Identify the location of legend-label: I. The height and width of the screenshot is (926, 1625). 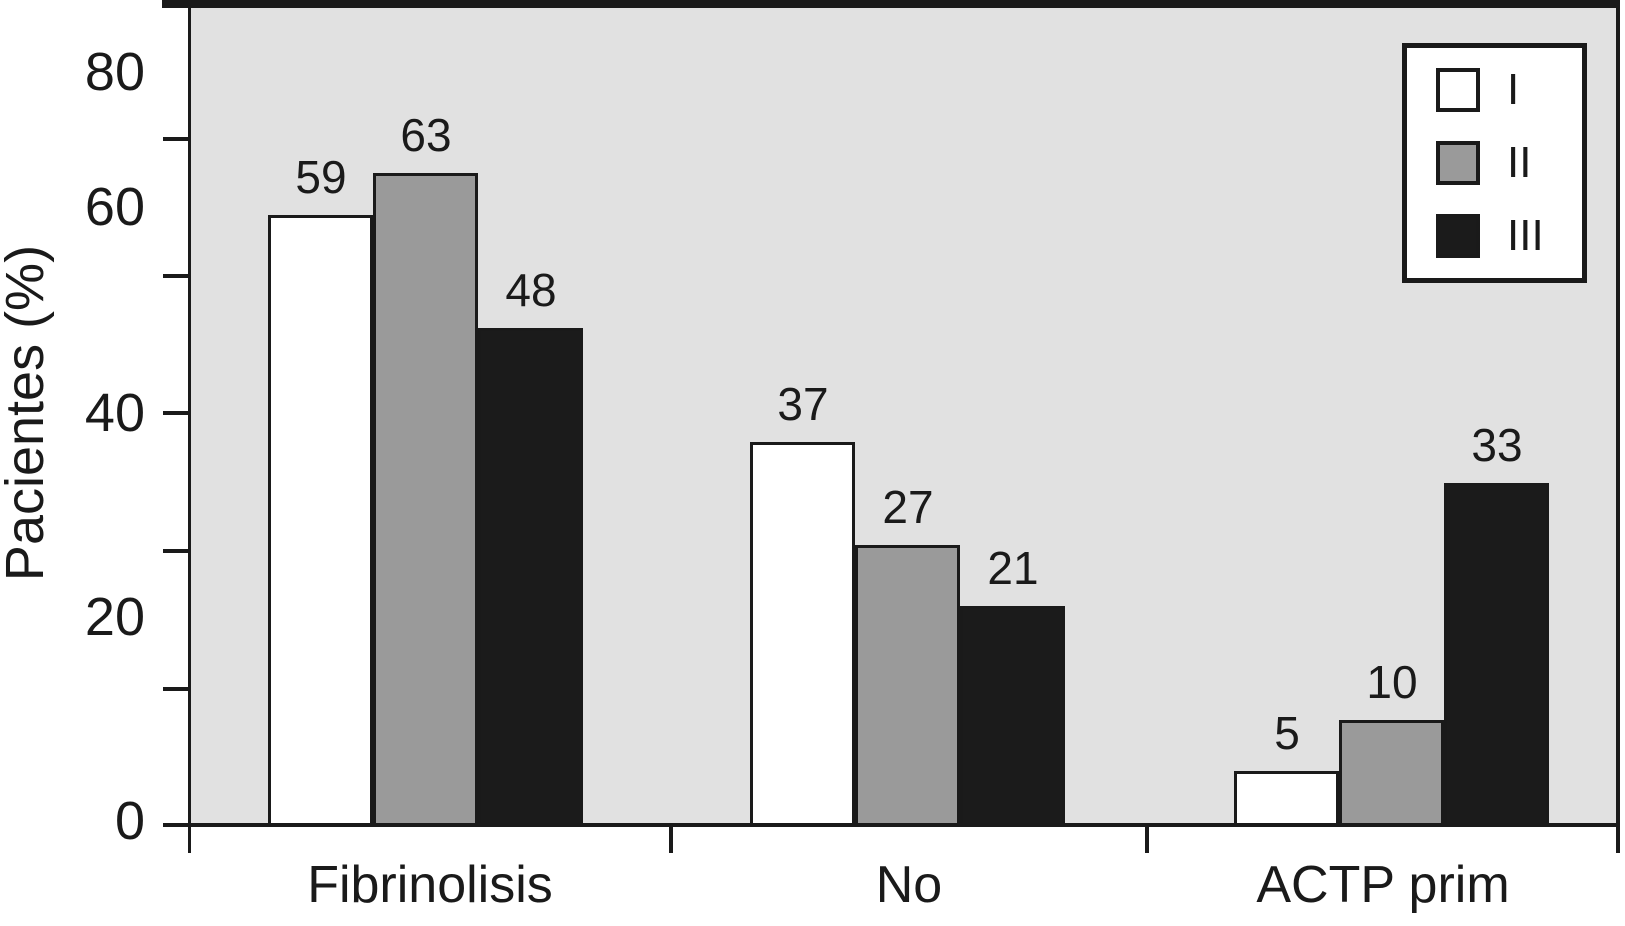
(1513, 89).